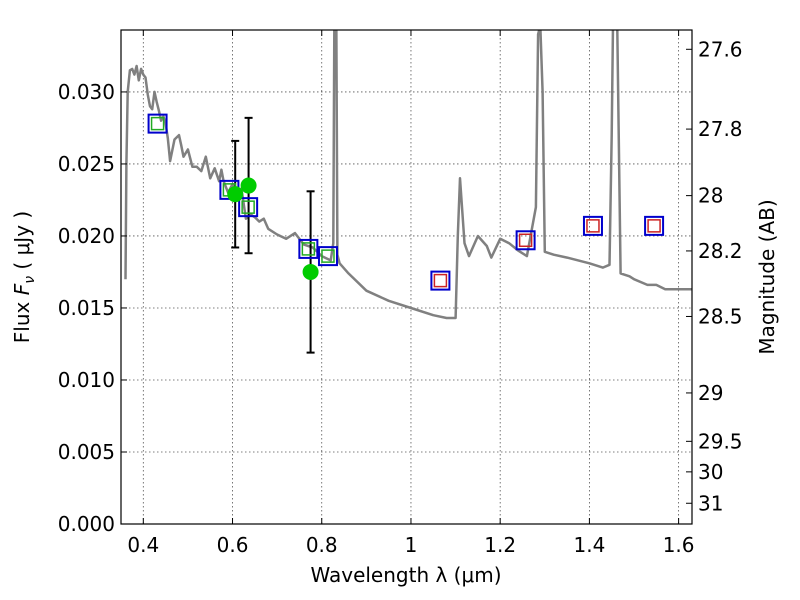  What do you see at coordinates (273, 228) in the screenshot?
I see `observed-points` at bounding box center [273, 228].